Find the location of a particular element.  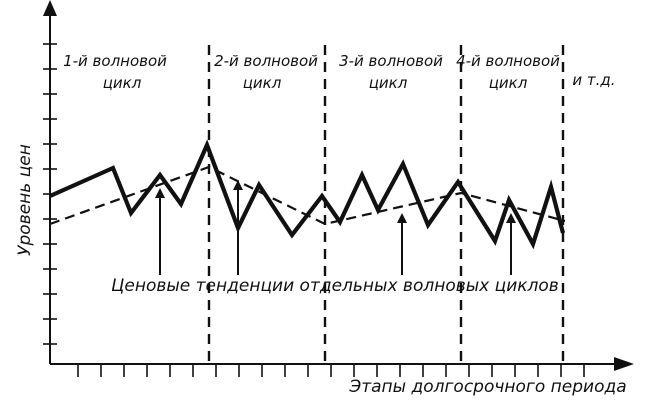

x-axis-arrow is located at coordinates (624, 364).